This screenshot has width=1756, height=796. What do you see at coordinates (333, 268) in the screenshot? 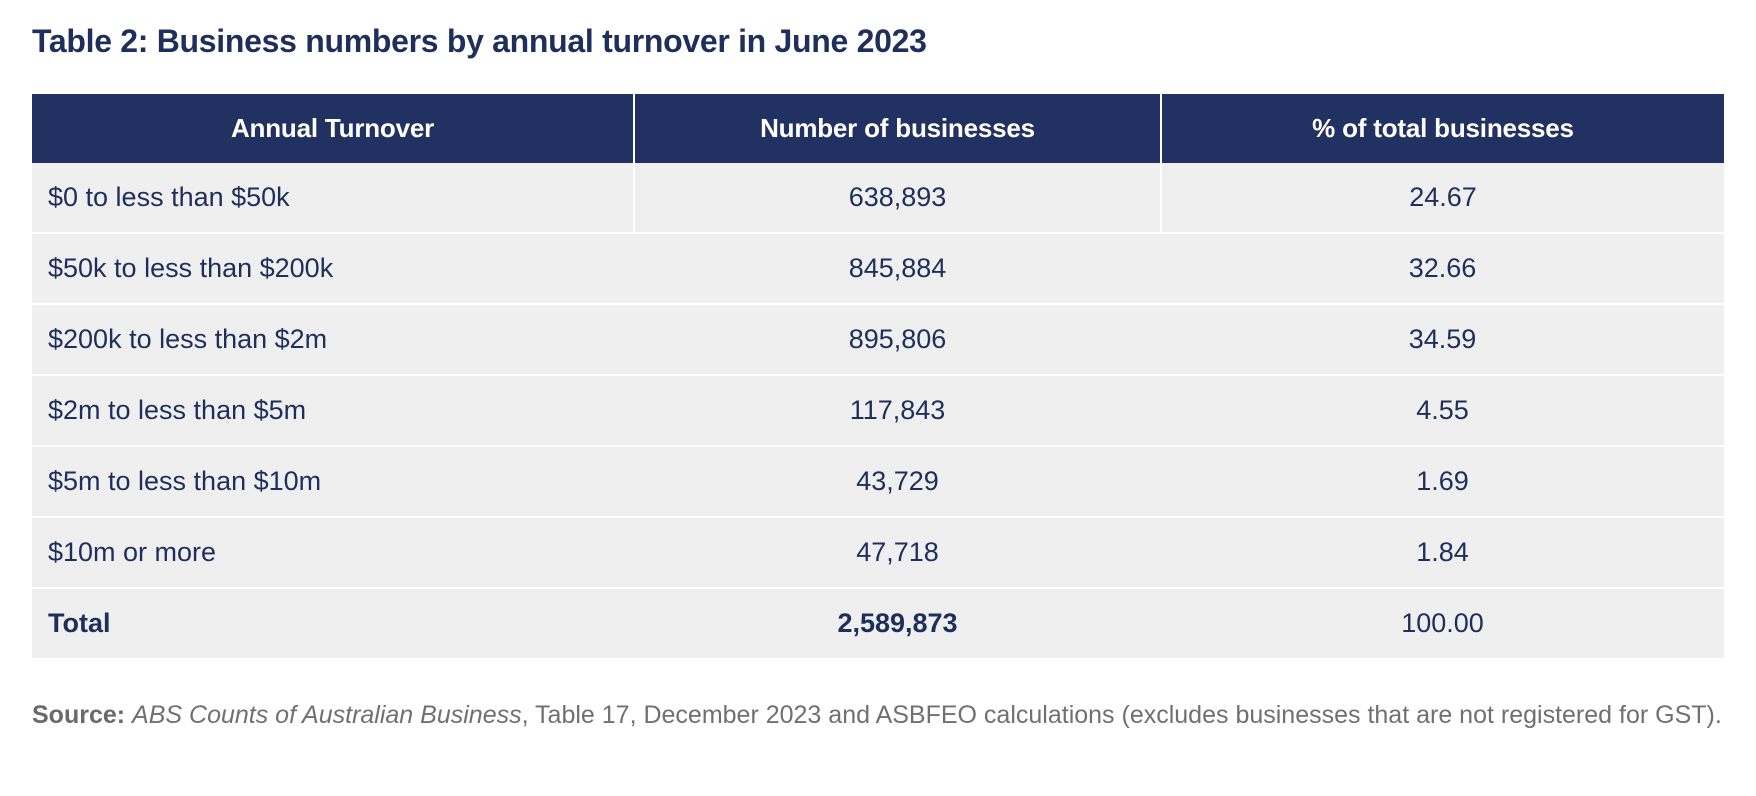
I see `turnover-cell: $50k to less than $200k` at bounding box center [333, 268].